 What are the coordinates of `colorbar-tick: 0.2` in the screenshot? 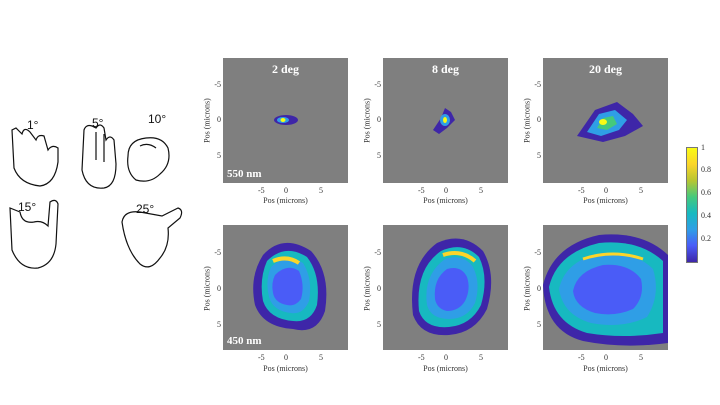 It's located at (706, 238).